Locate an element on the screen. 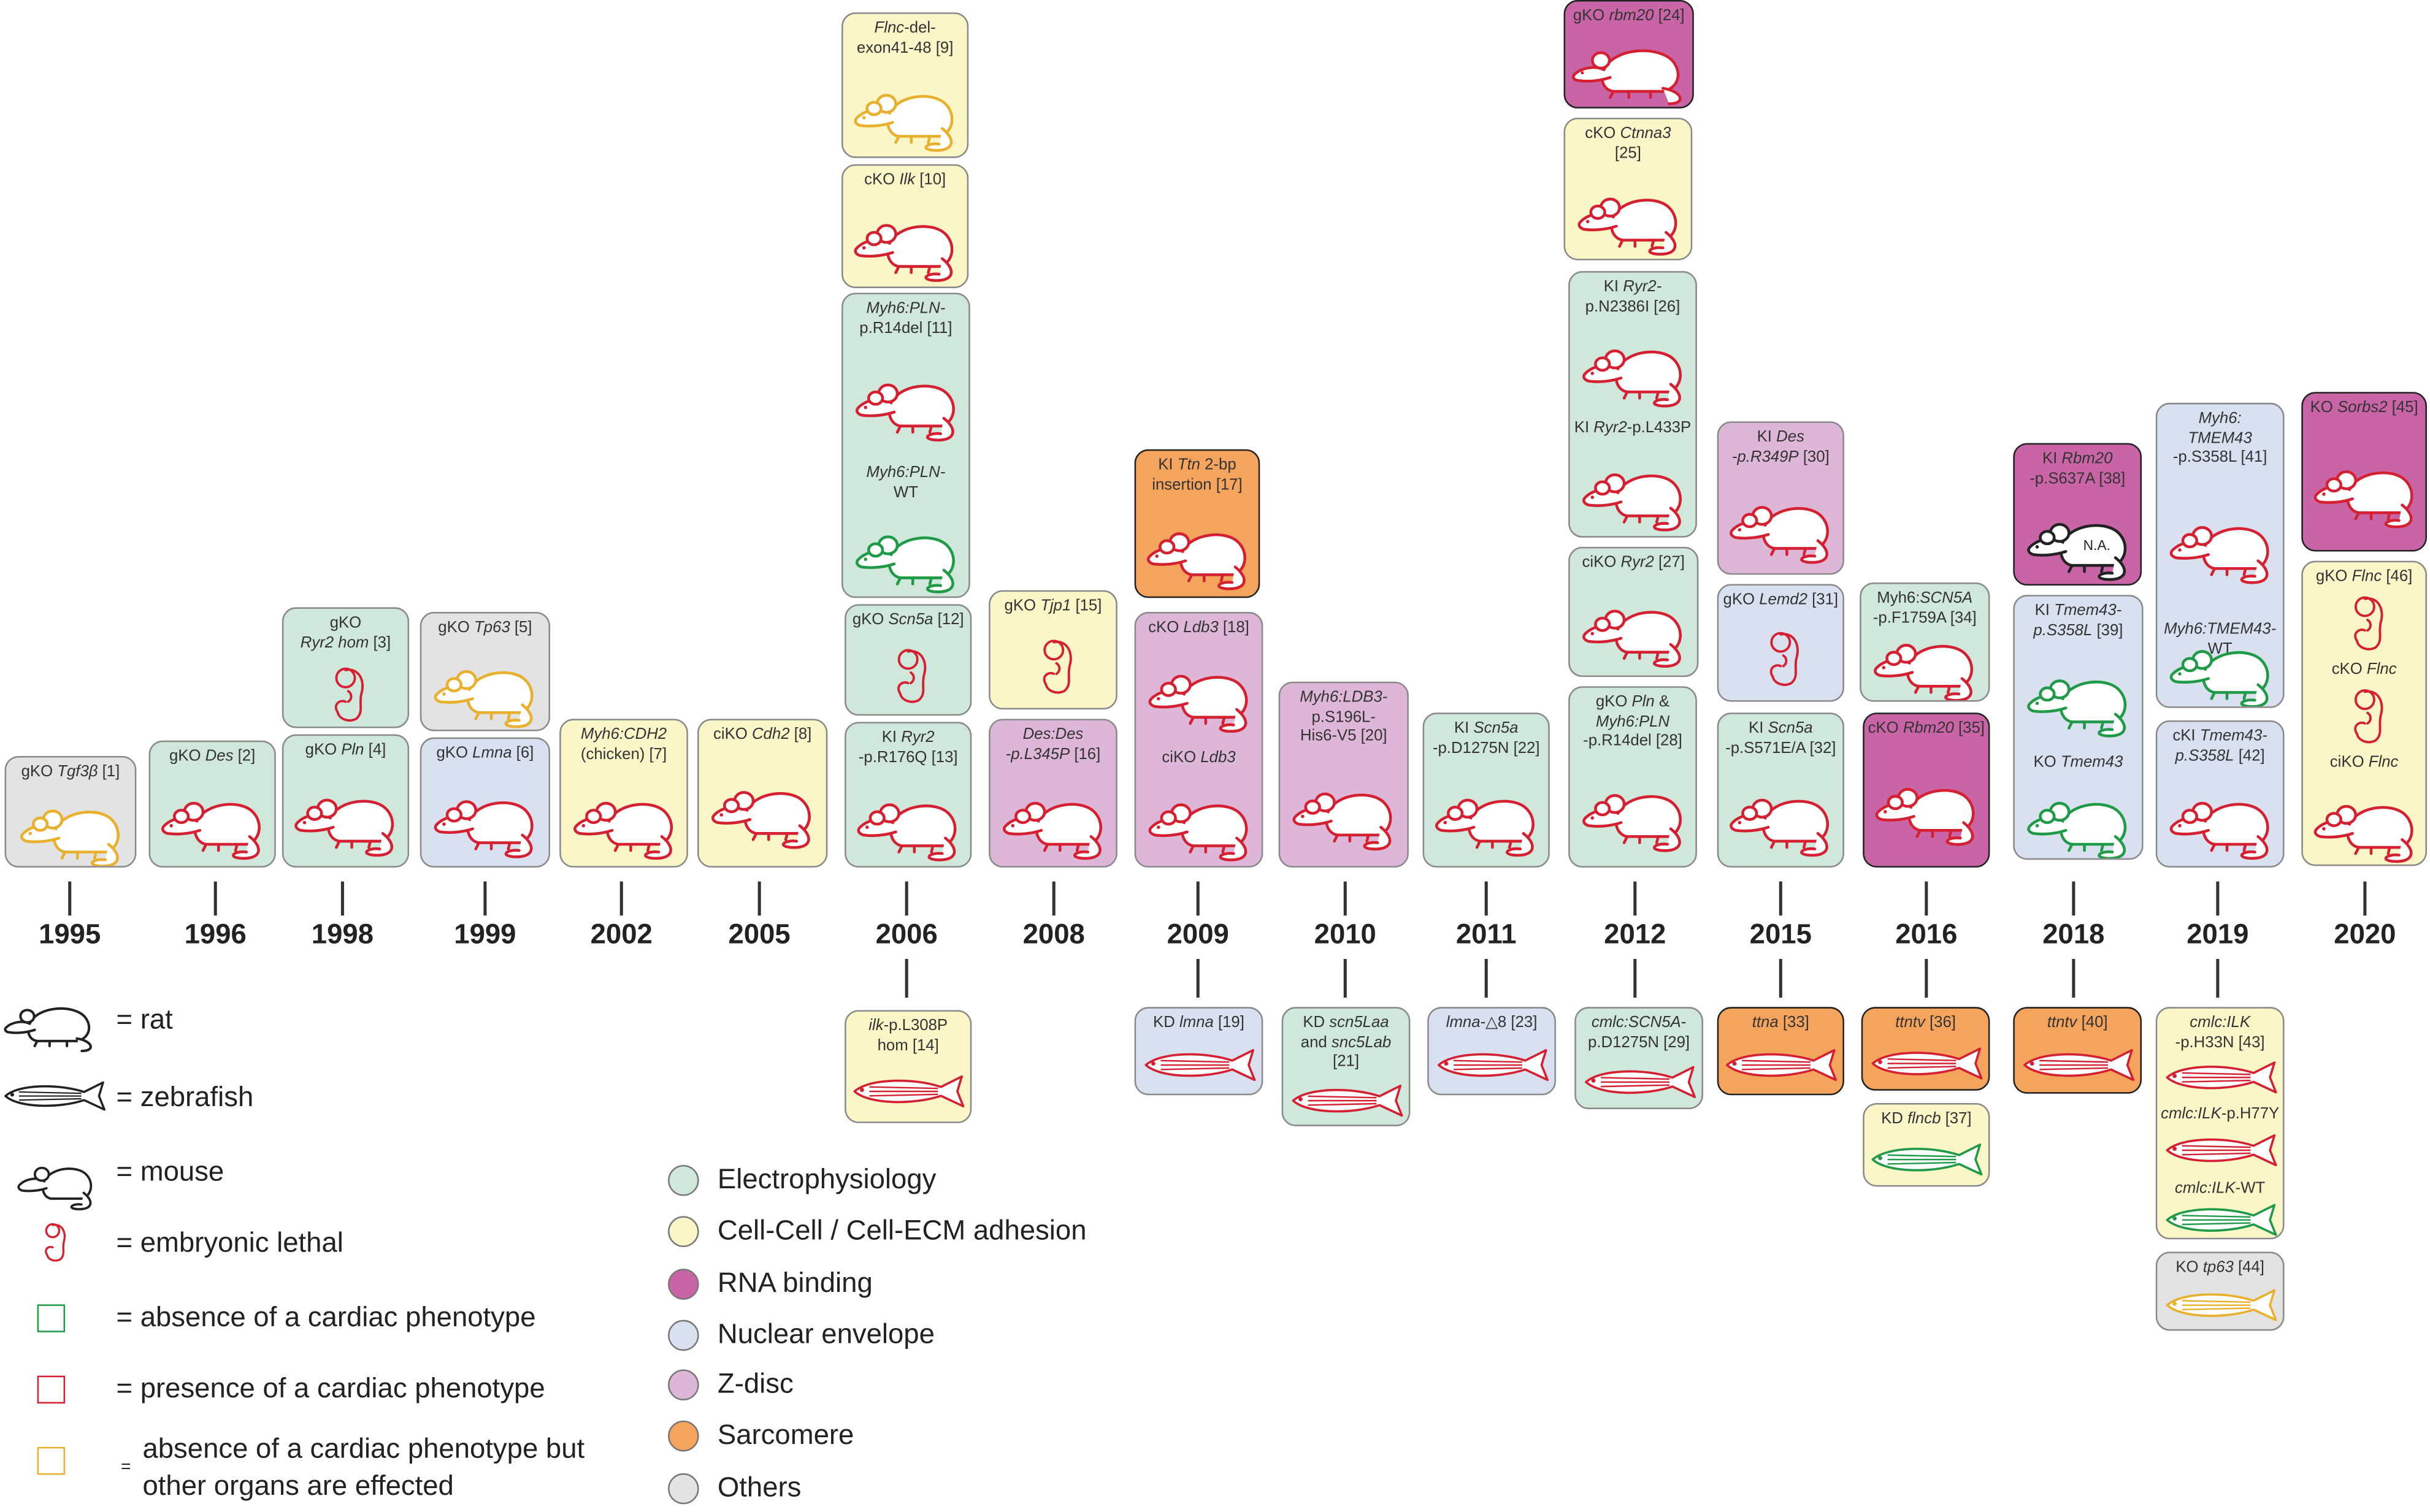 This screenshot has height=1512, width=2430. year-label: 2015 is located at coordinates (1780, 934).